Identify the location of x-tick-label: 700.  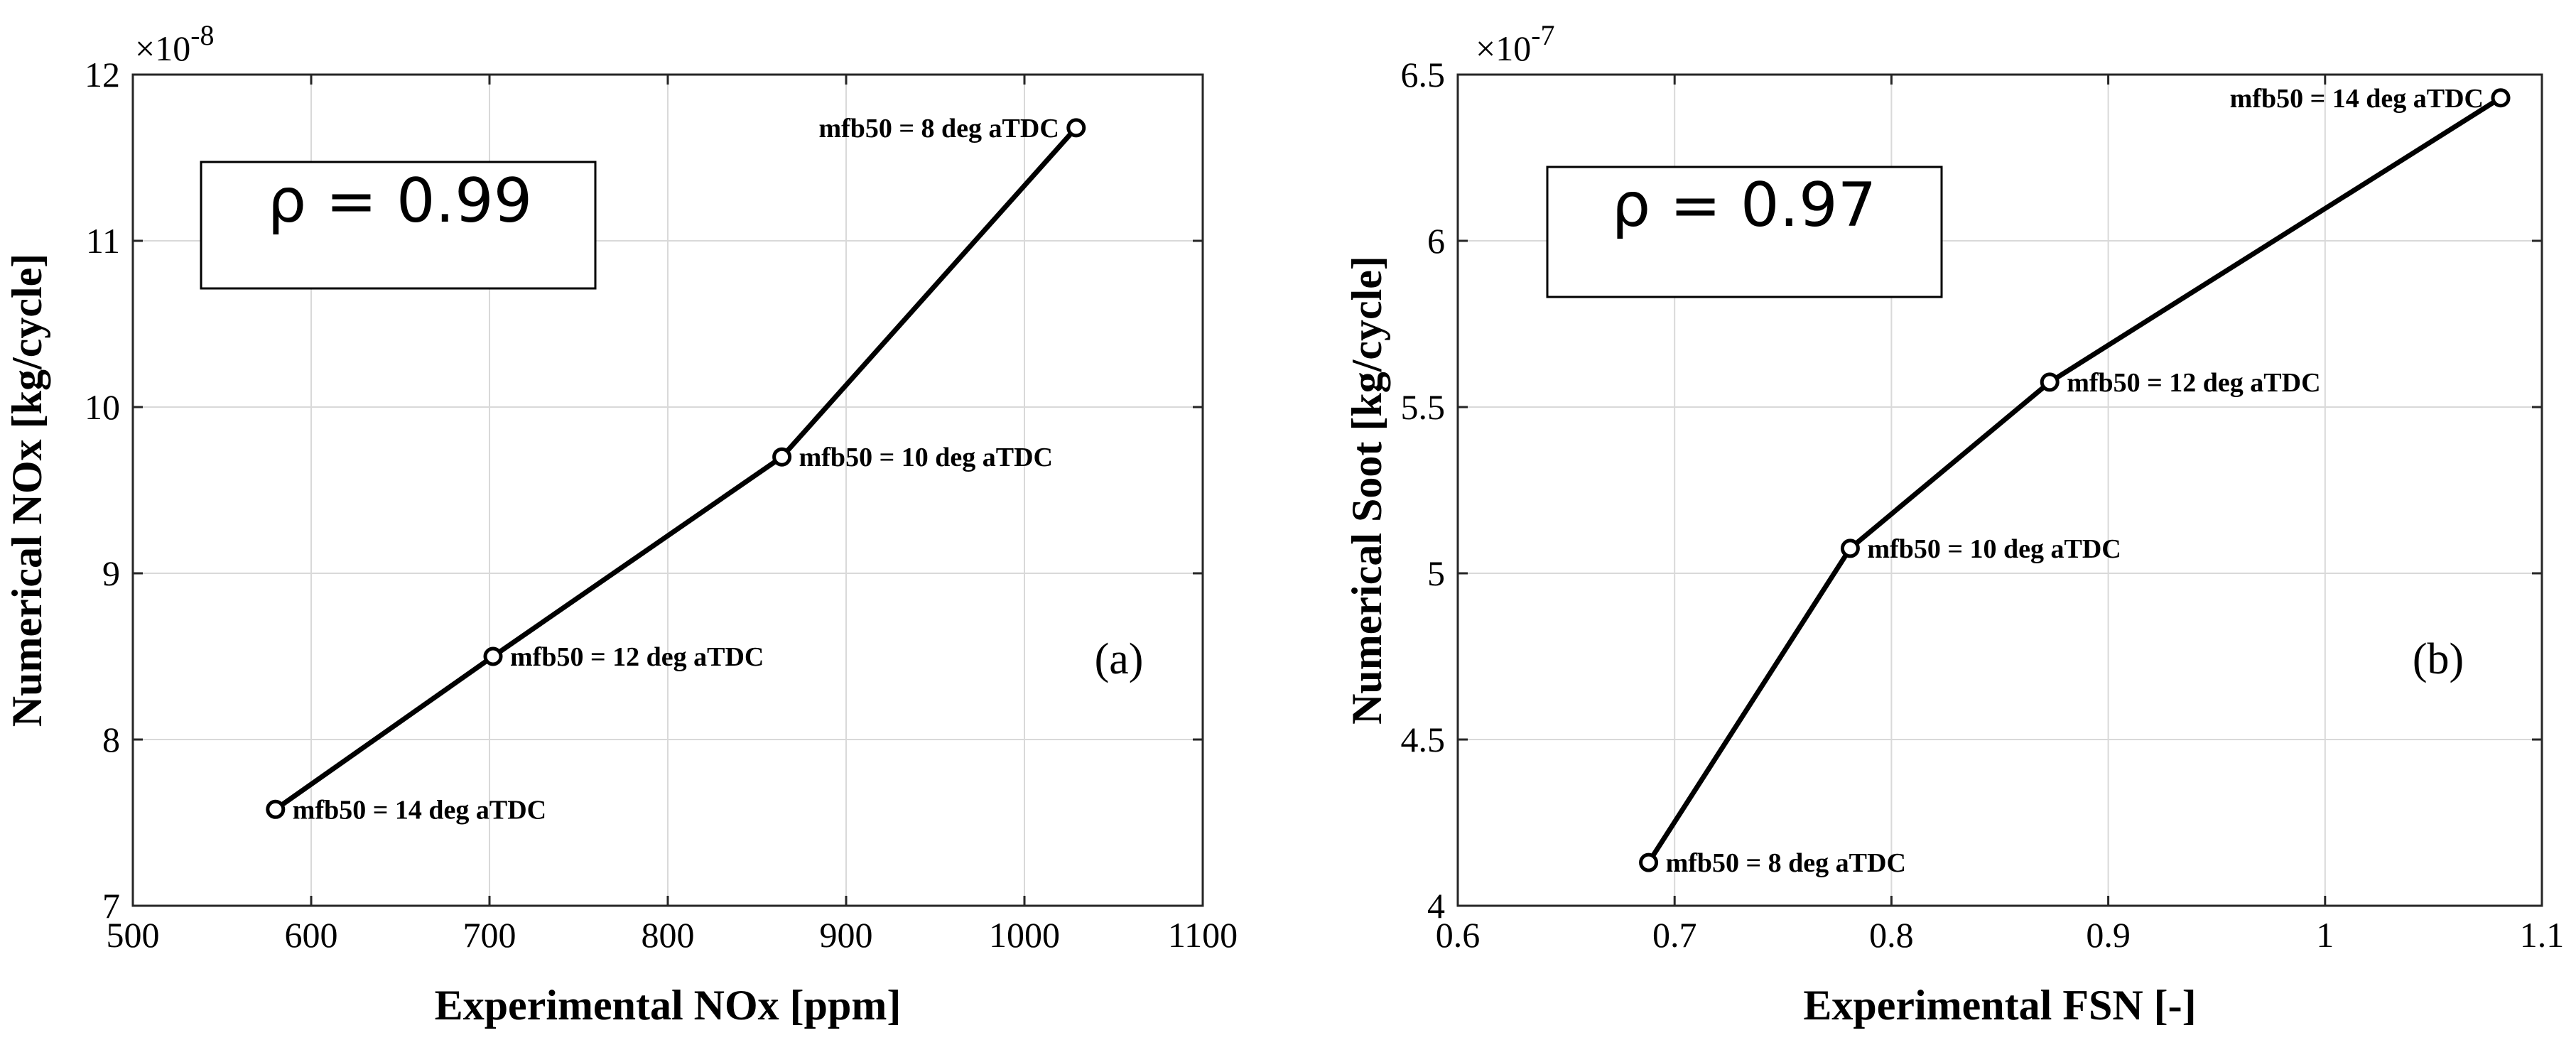
(489, 935).